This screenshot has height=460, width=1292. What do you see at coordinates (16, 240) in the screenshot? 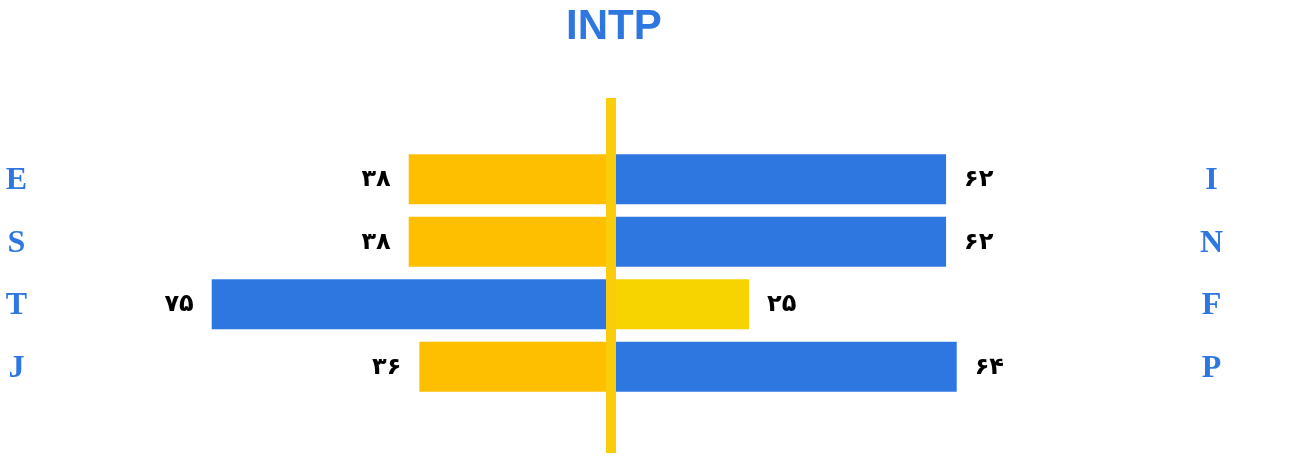
I see `y-tick-label: S` at bounding box center [16, 240].